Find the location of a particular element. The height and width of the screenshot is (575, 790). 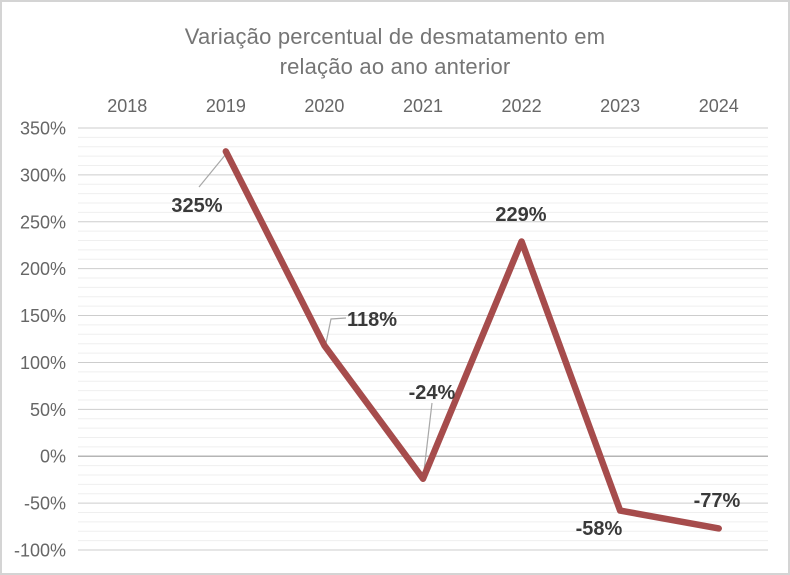

y-axis-tick-label: -100% is located at coordinates (40, 551).